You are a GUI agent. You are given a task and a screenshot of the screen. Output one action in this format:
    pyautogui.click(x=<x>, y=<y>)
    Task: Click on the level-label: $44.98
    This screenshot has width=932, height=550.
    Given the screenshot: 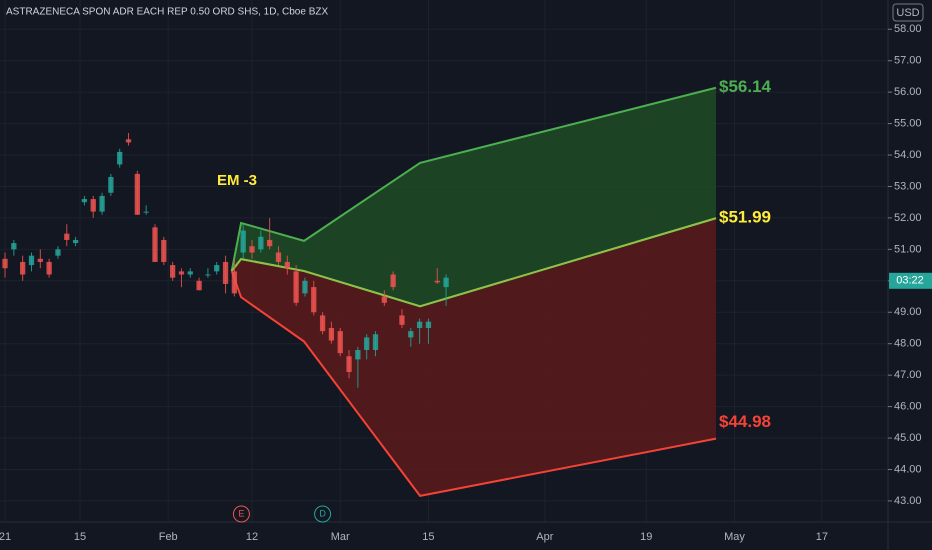 What is the action you would take?
    pyautogui.click(x=745, y=421)
    